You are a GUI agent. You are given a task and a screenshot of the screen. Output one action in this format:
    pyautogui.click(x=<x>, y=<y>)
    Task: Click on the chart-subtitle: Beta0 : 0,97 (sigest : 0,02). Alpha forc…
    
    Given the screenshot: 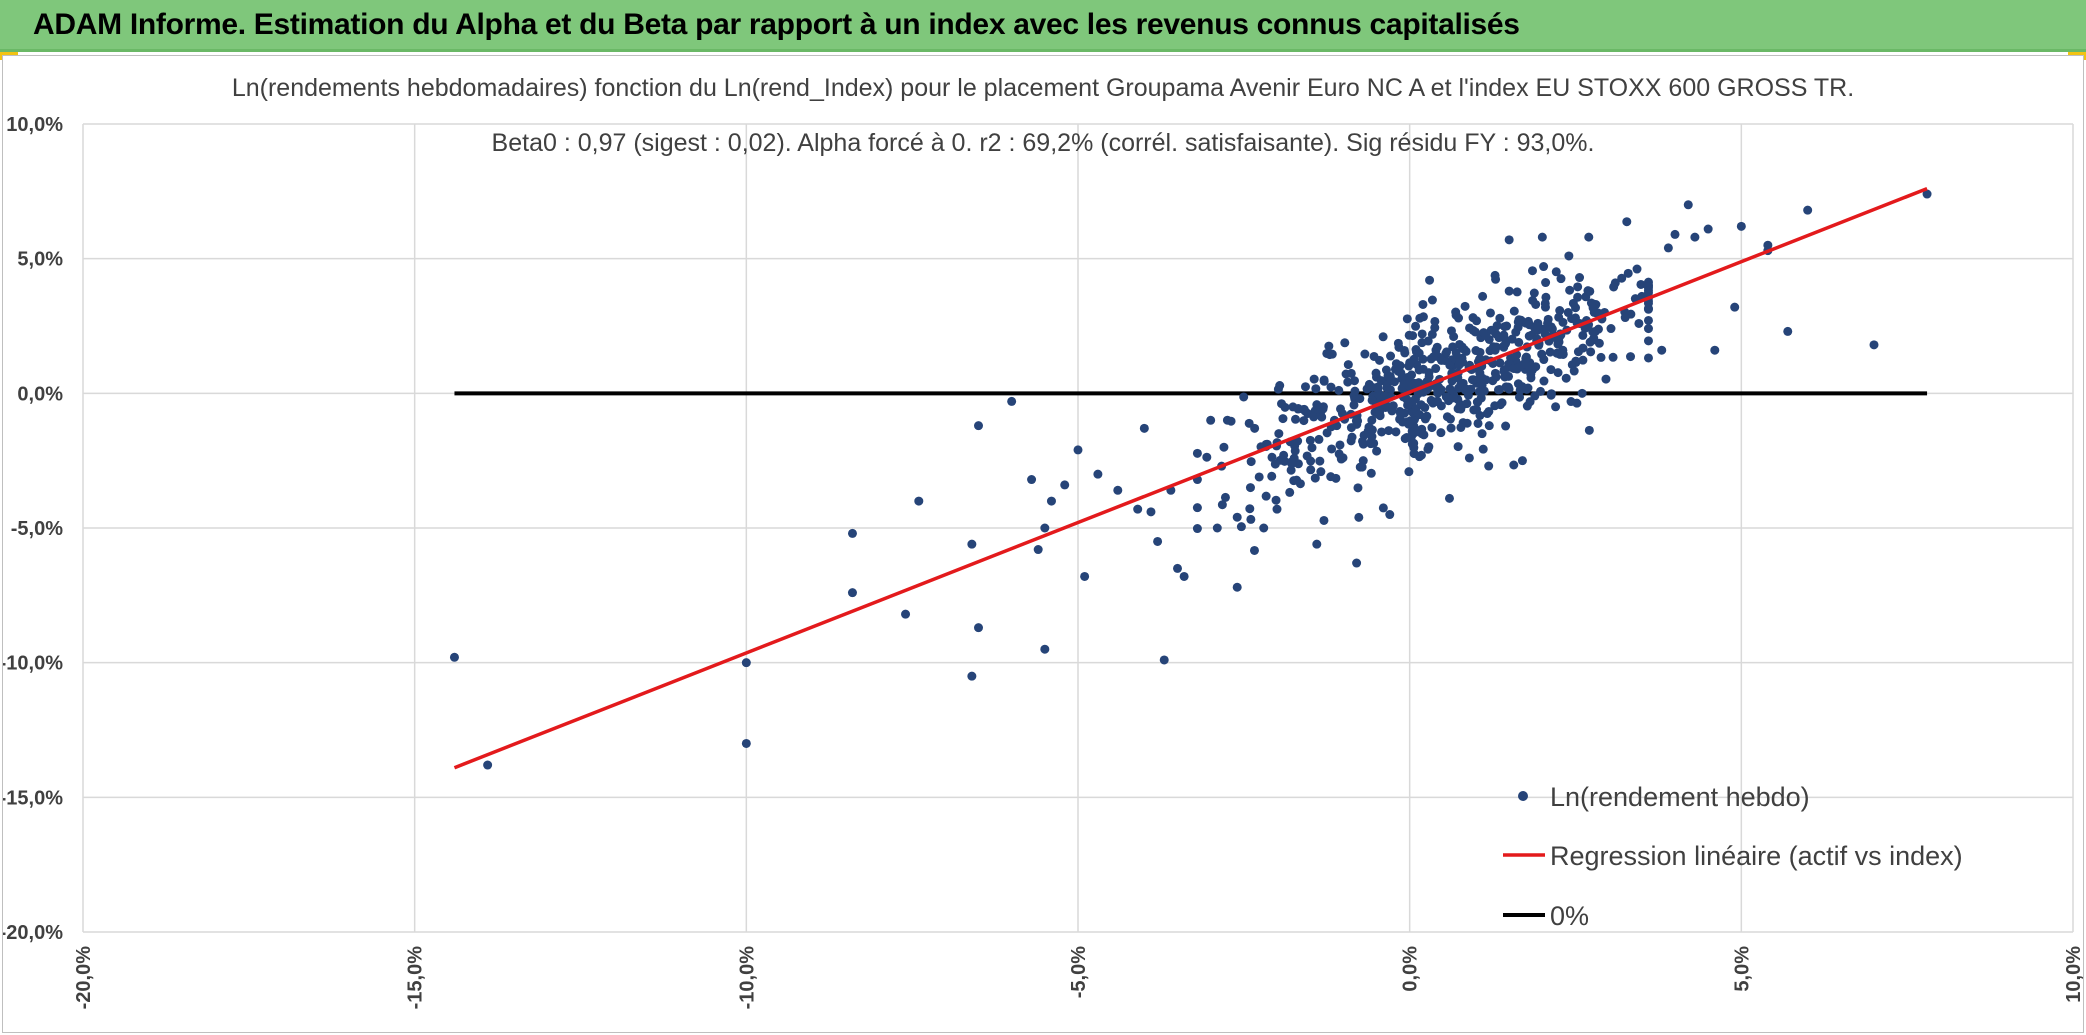 What is the action you would take?
    pyautogui.click(x=1043, y=143)
    